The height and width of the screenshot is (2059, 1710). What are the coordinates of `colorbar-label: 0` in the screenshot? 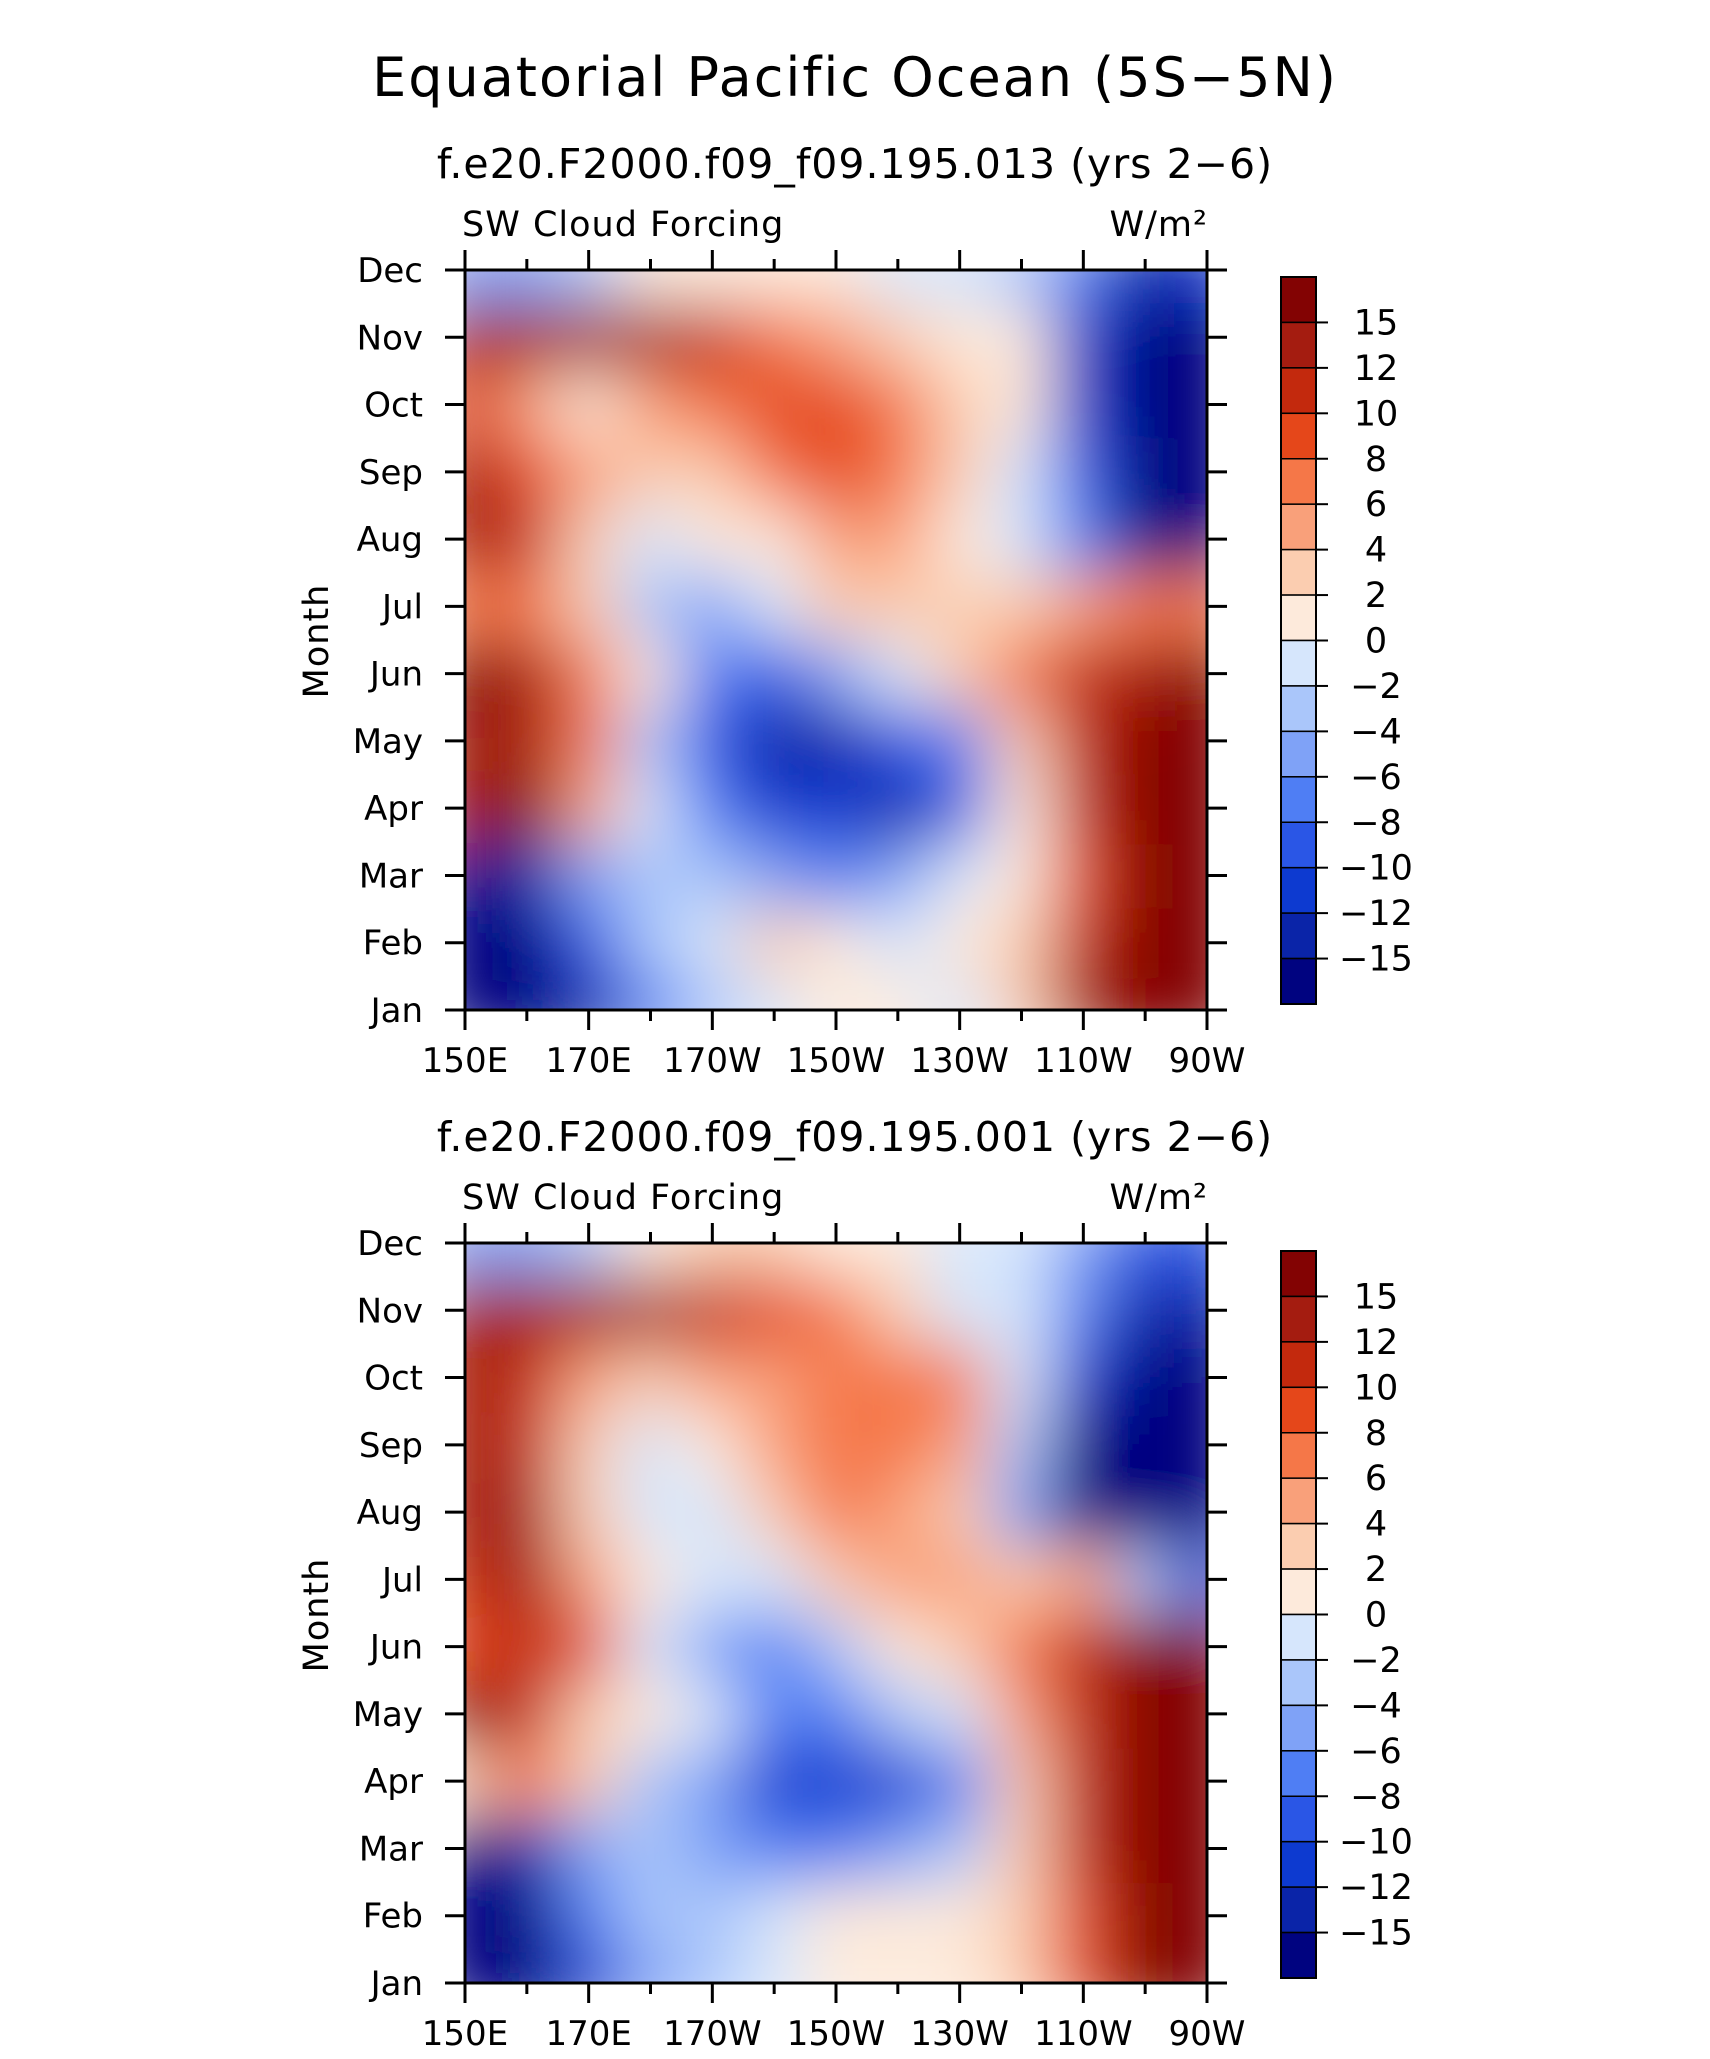 It's located at (1376, 642).